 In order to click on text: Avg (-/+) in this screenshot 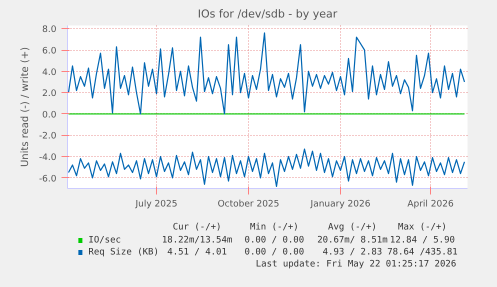, I will do `click(352, 227)`.